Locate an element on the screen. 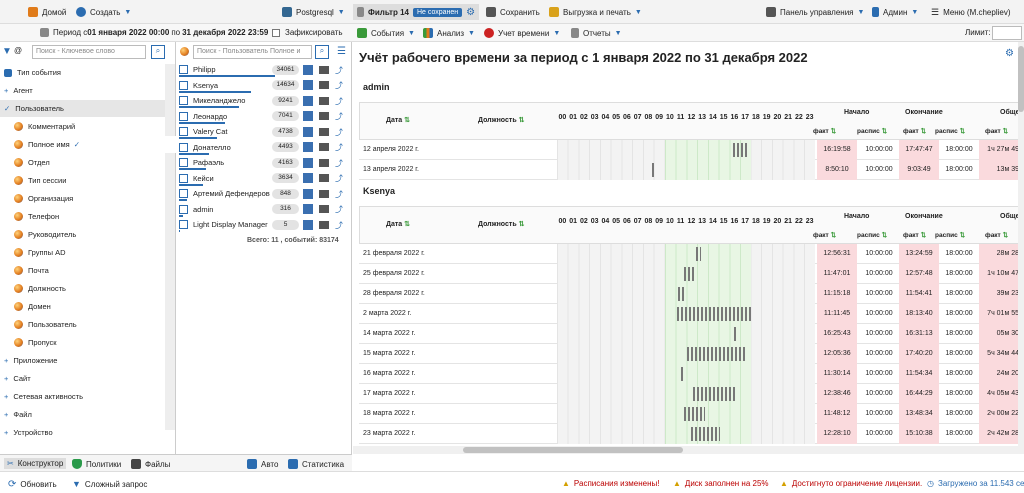 The height and width of the screenshot is (493, 1024). collapse-icon: ✓ is located at coordinates (7, 108).